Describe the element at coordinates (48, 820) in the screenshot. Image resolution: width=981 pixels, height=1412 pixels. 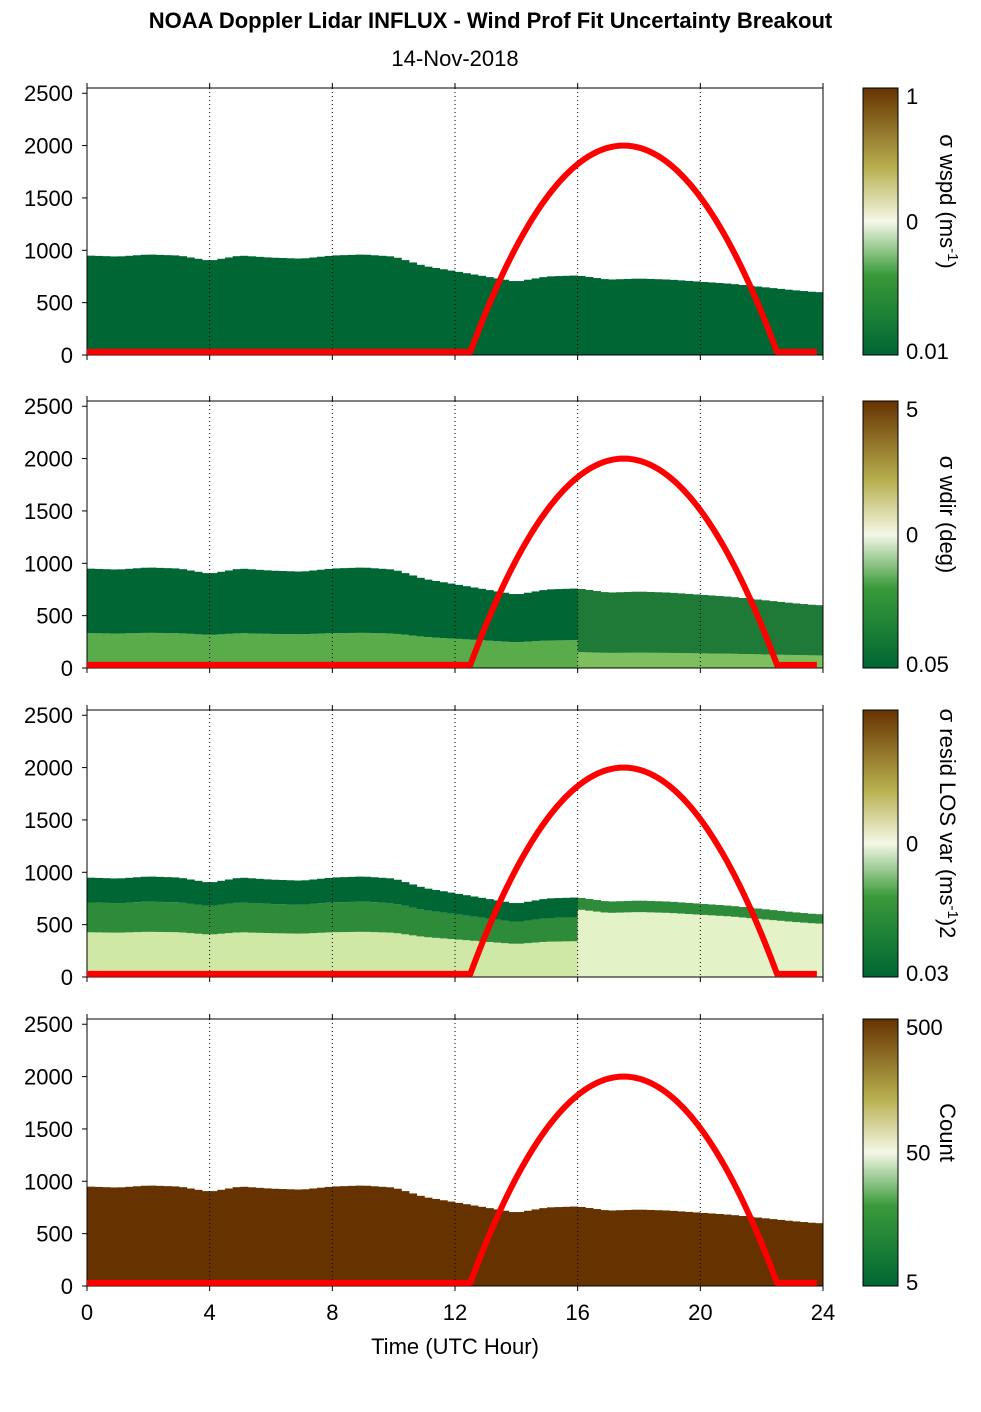
I see `y-tick-label: 1500` at that location.